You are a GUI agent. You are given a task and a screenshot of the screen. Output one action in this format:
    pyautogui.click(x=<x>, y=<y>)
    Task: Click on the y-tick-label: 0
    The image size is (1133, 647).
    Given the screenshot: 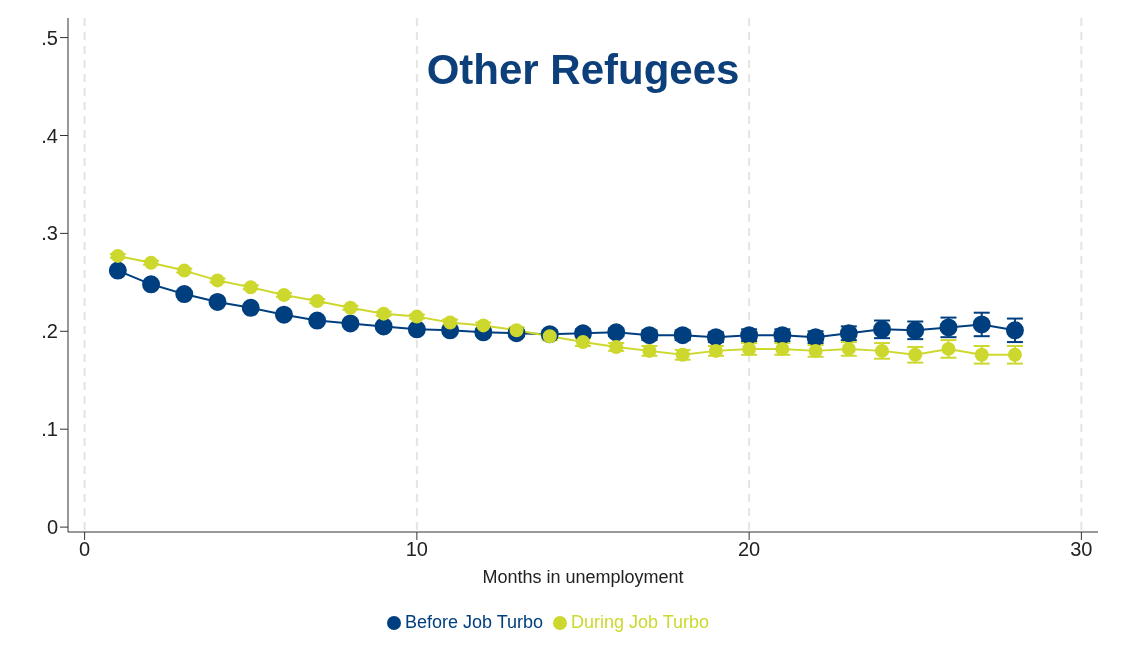 What is the action you would take?
    pyautogui.click(x=52, y=527)
    